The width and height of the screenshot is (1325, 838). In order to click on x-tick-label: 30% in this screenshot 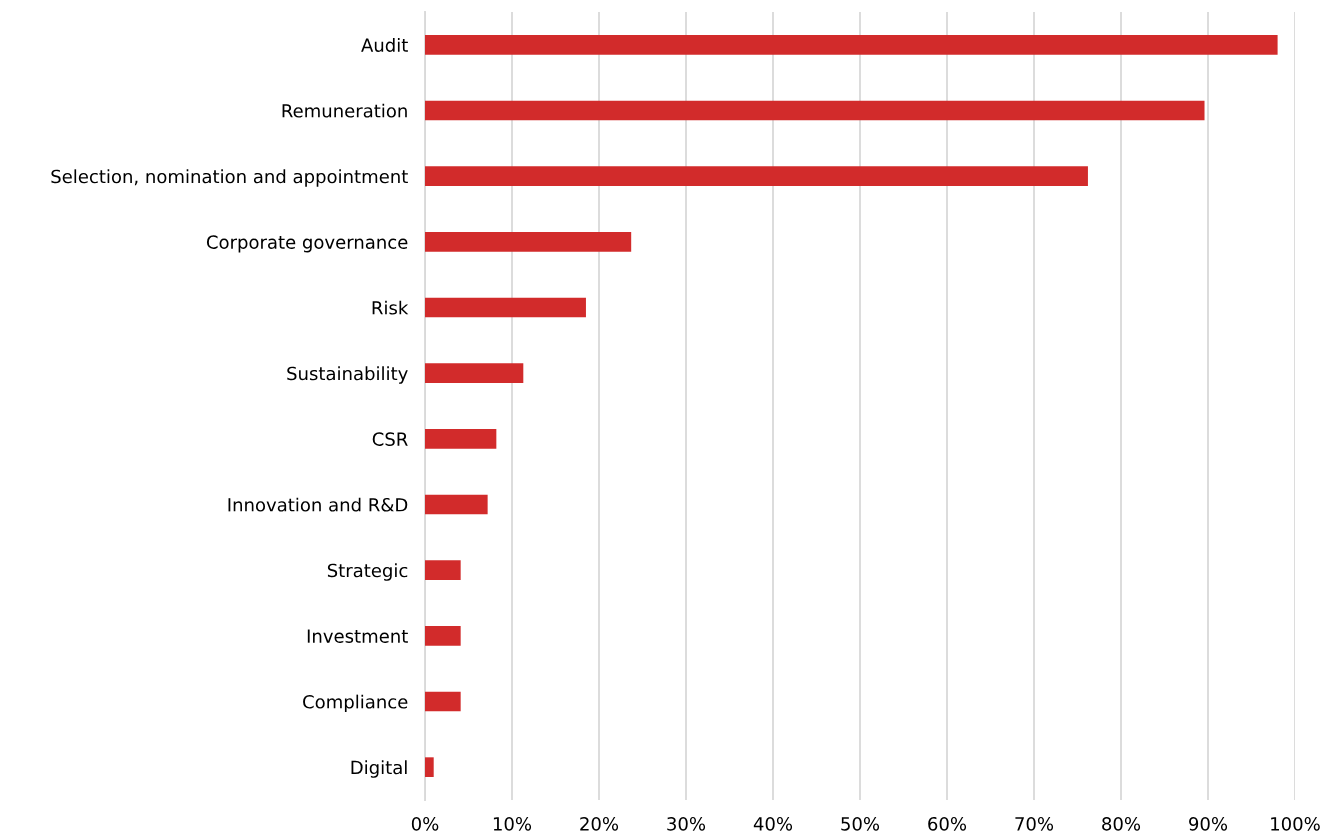, I will do `click(686, 823)`.